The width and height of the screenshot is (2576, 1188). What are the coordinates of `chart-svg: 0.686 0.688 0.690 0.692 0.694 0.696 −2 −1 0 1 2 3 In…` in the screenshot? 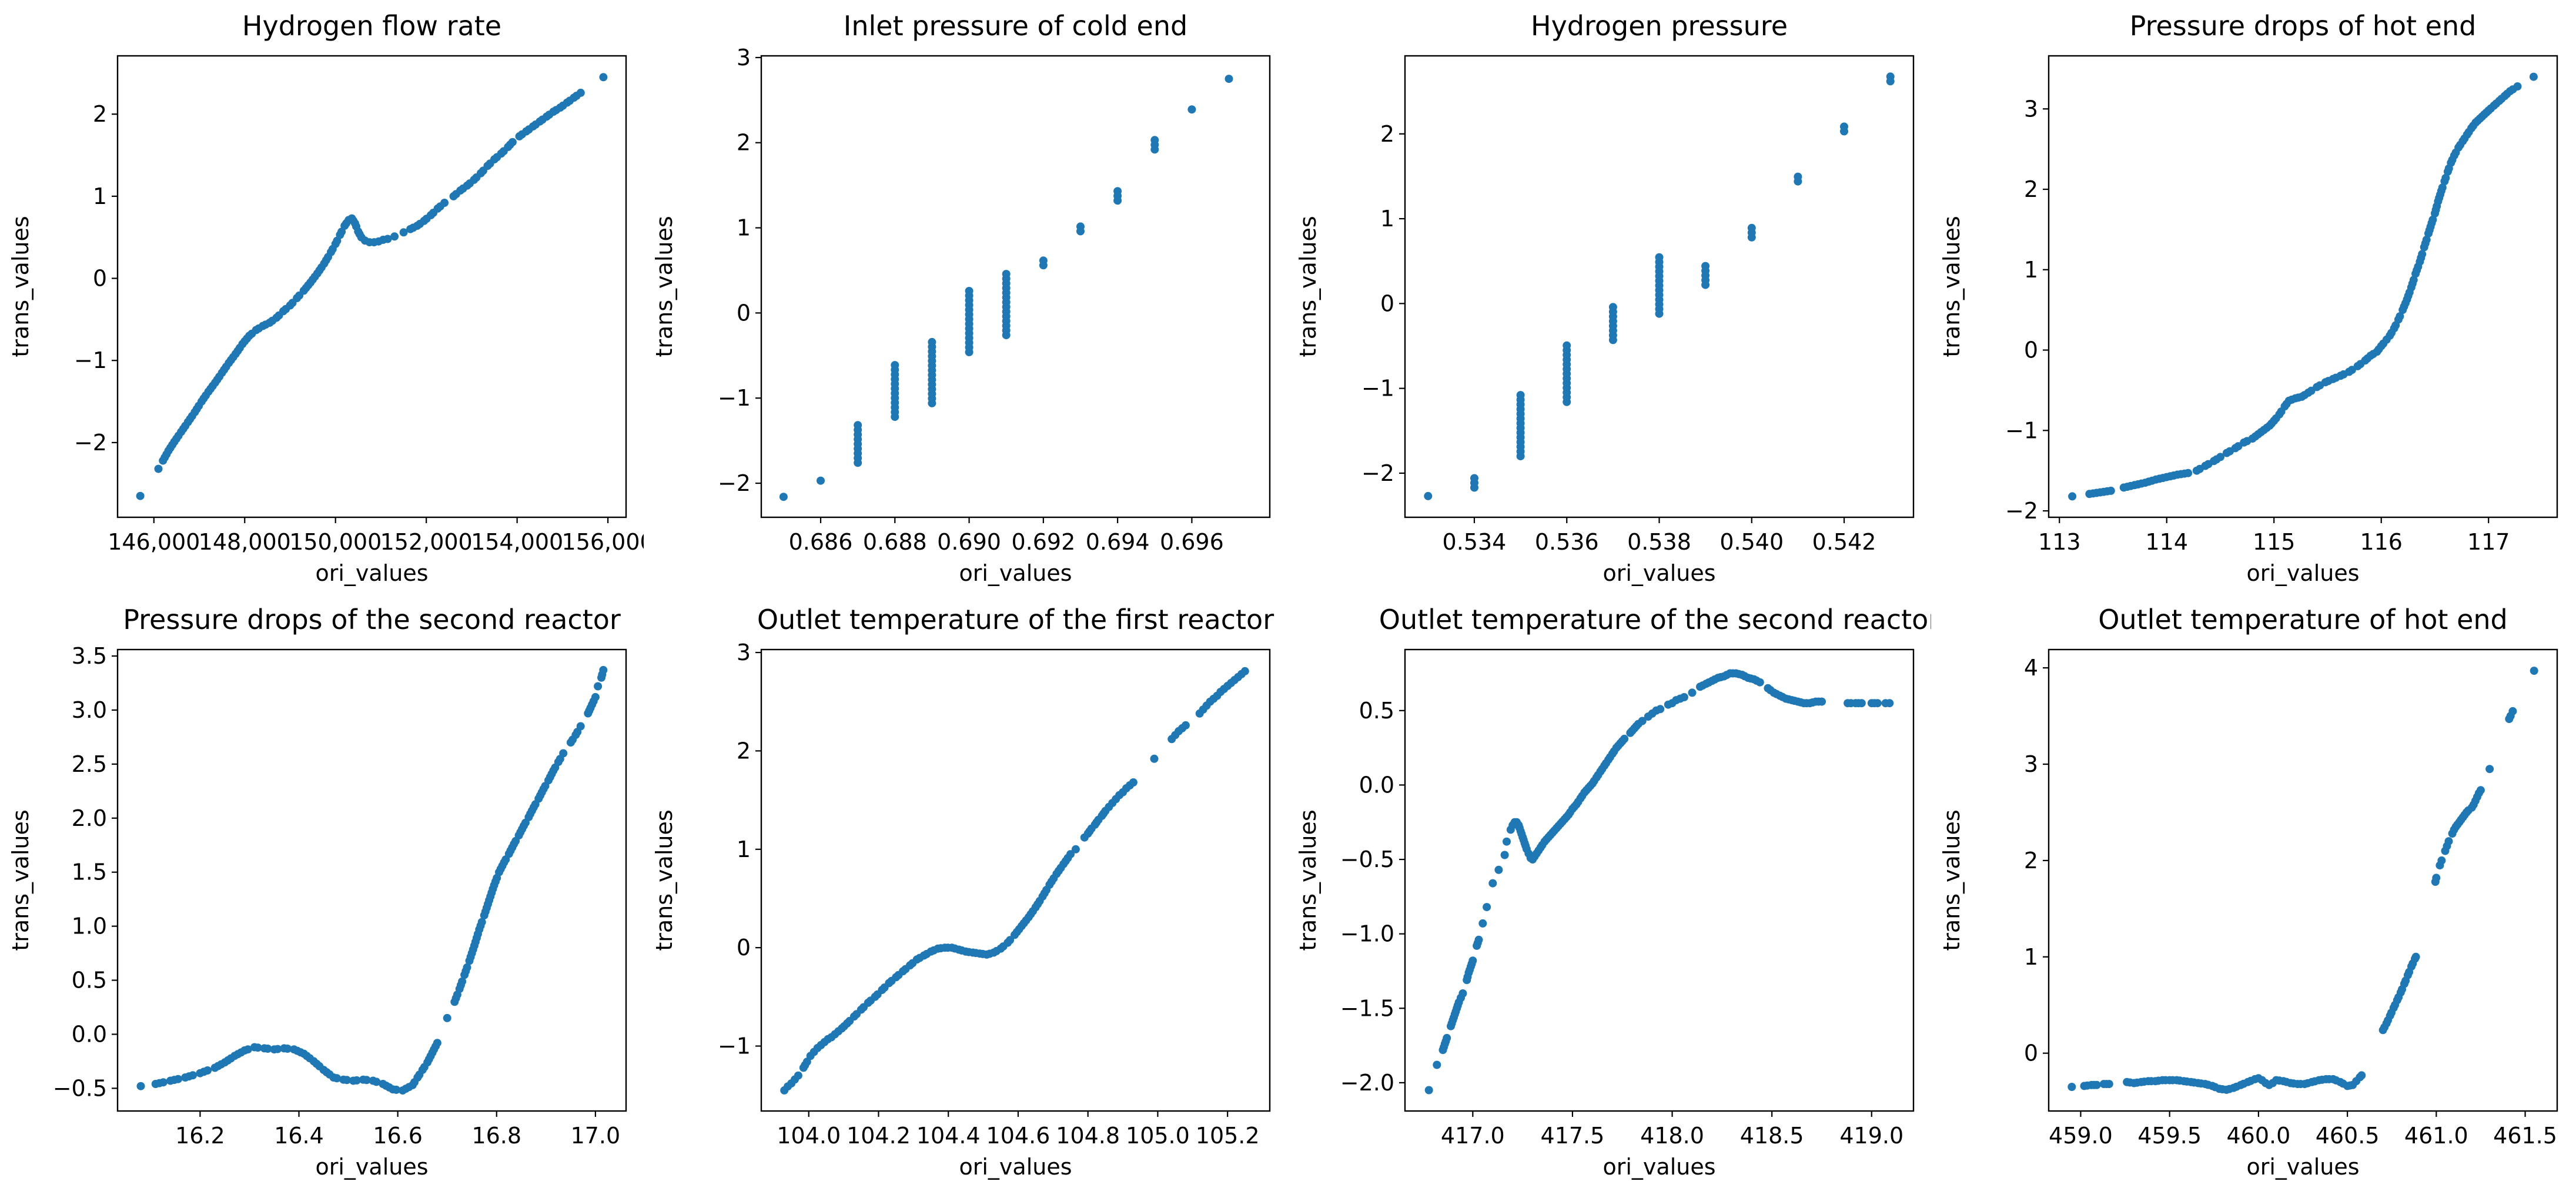 It's located at (961, 298).